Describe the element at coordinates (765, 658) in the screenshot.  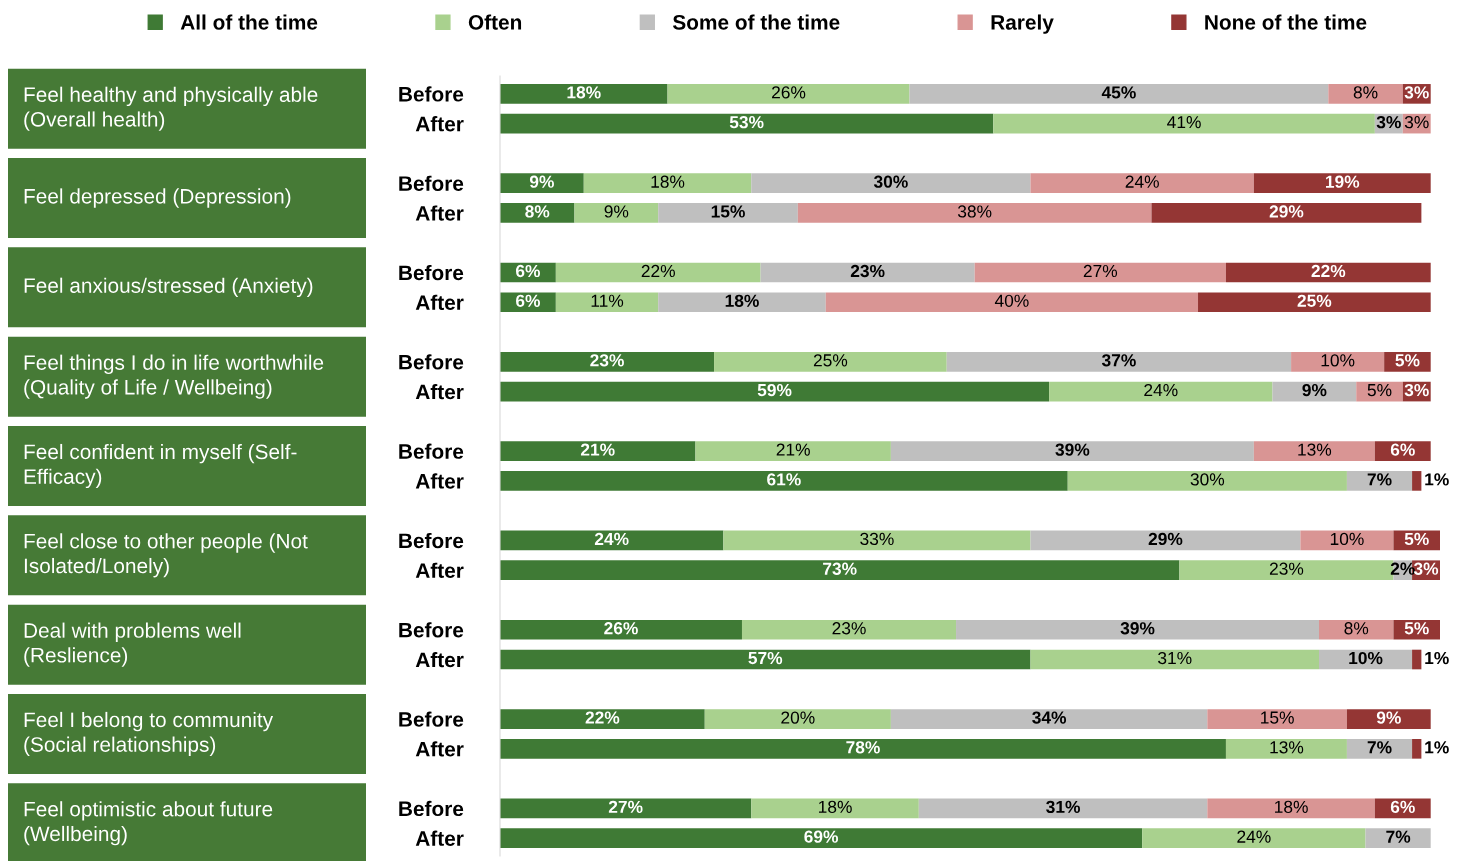
I see `data-label: 57%` at that location.